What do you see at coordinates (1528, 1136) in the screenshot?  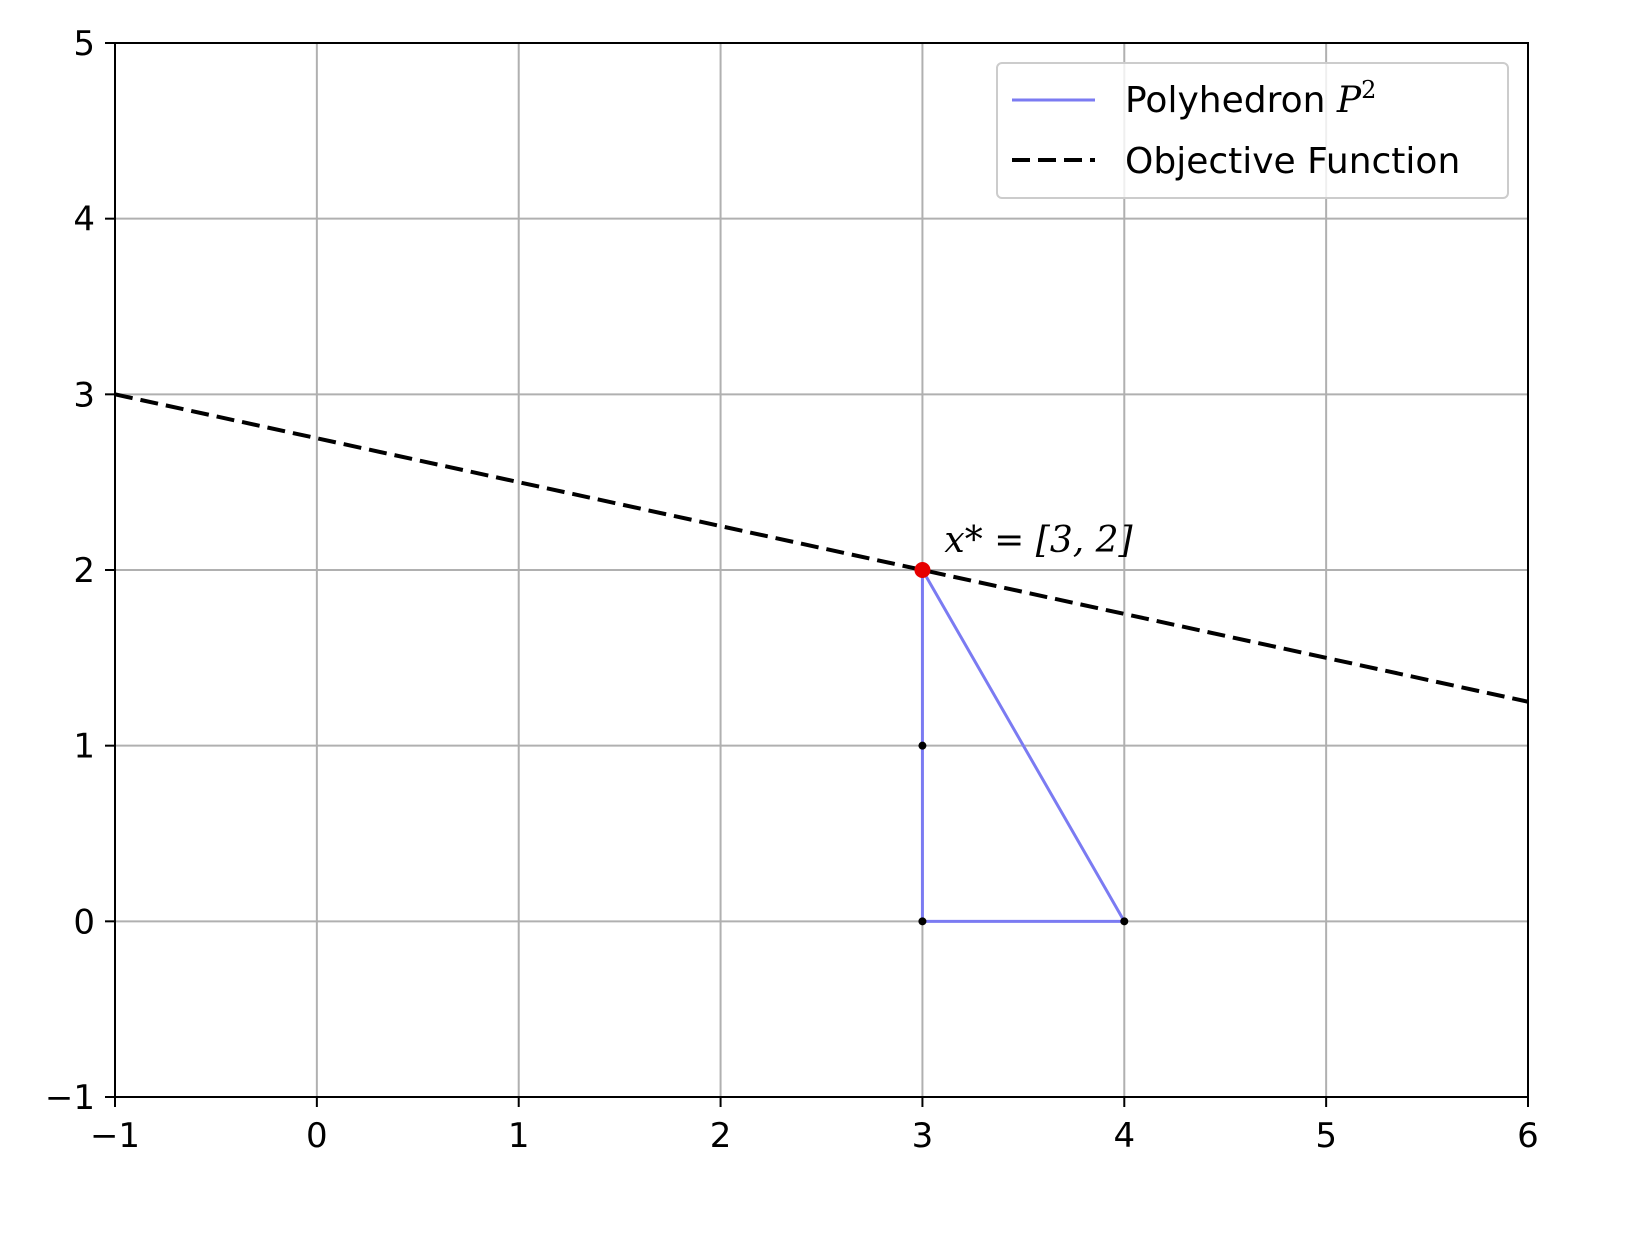 I see `x-tick-label: 6` at bounding box center [1528, 1136].